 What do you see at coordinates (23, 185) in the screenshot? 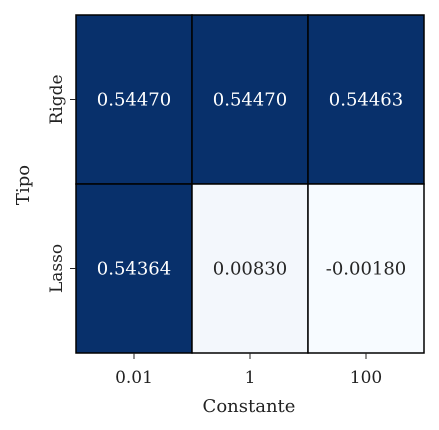
I see `y-axis-label: Tipo` at bounding box center [23, 185].